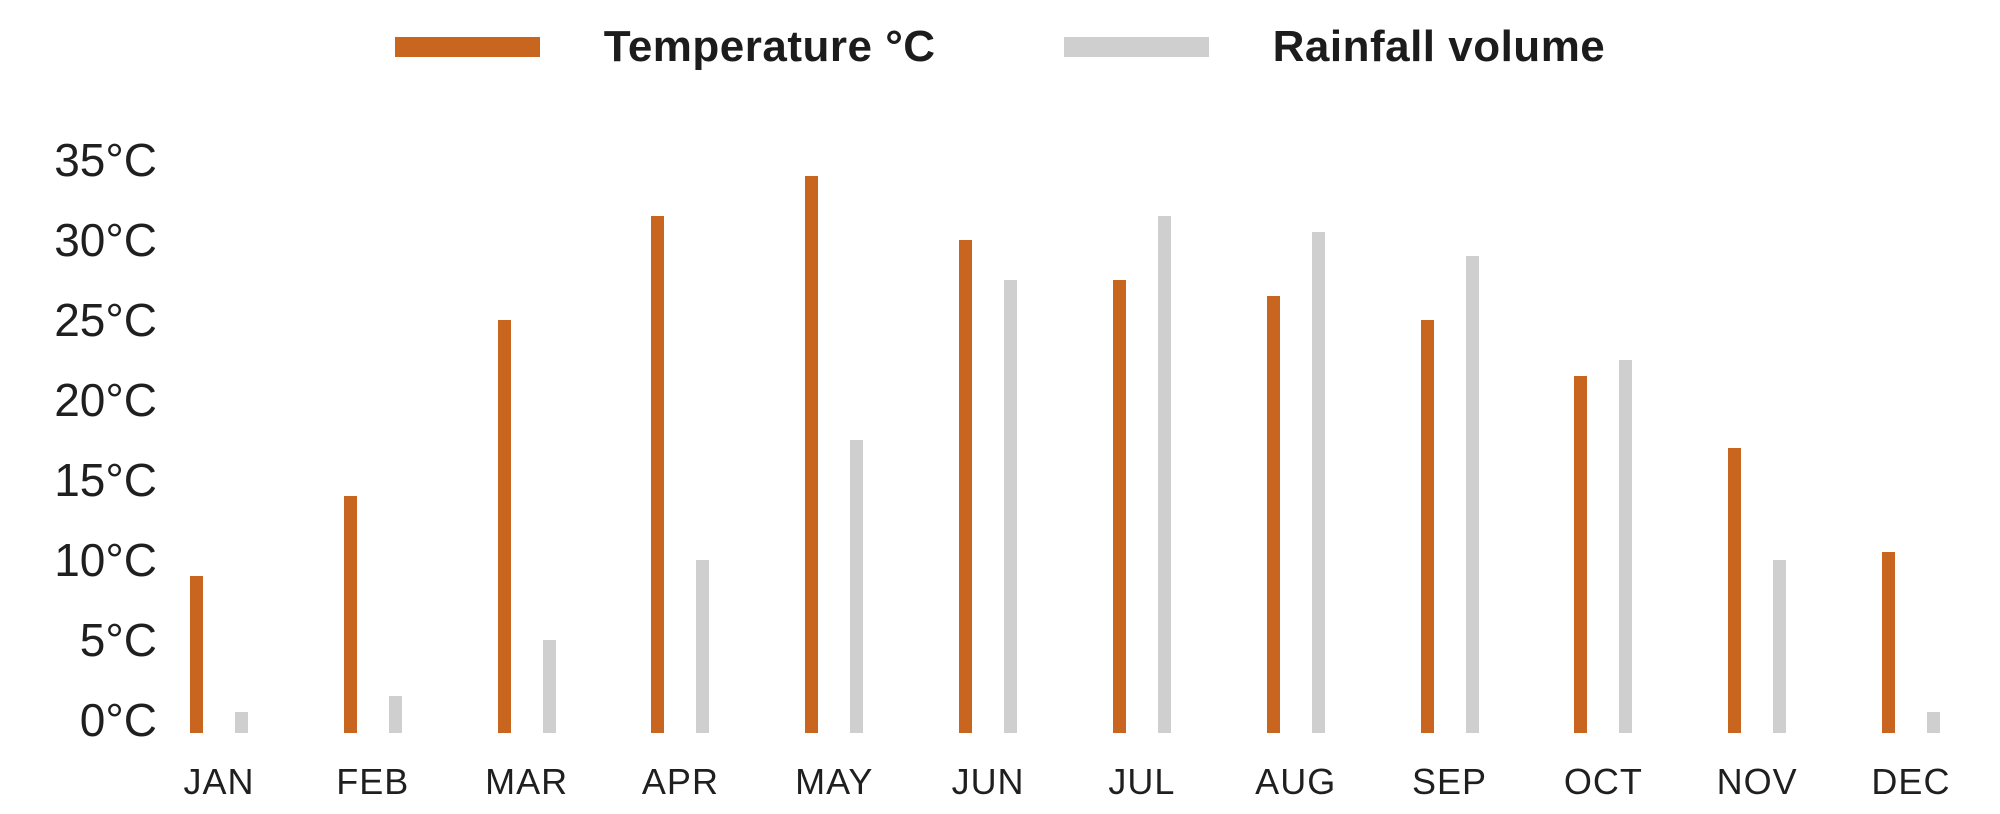 The image size is (2000, 814). What do you see at coordinates (218, 481) in the screenshot?
I see `month-group-jan: JAN` at bounding box center [218, 481].